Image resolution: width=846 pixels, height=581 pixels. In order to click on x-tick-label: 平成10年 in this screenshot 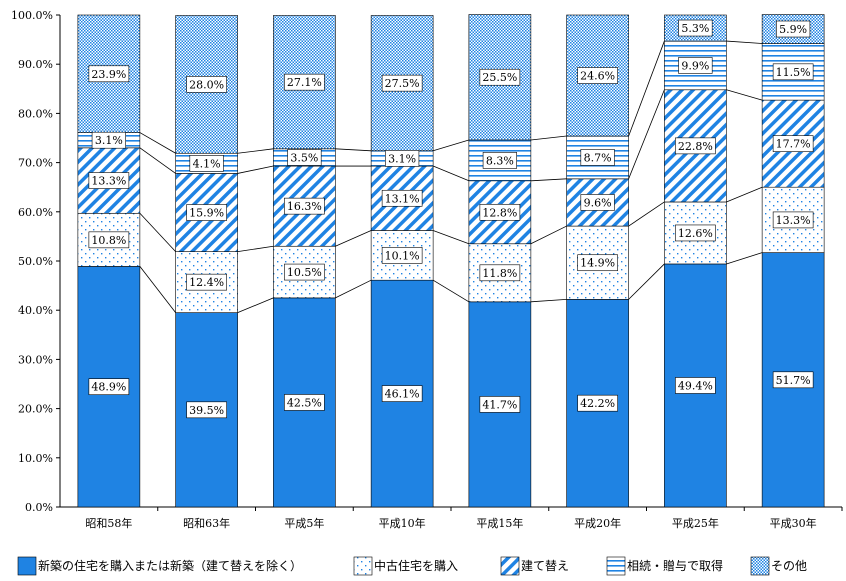, I will do `click(402, 523)`.